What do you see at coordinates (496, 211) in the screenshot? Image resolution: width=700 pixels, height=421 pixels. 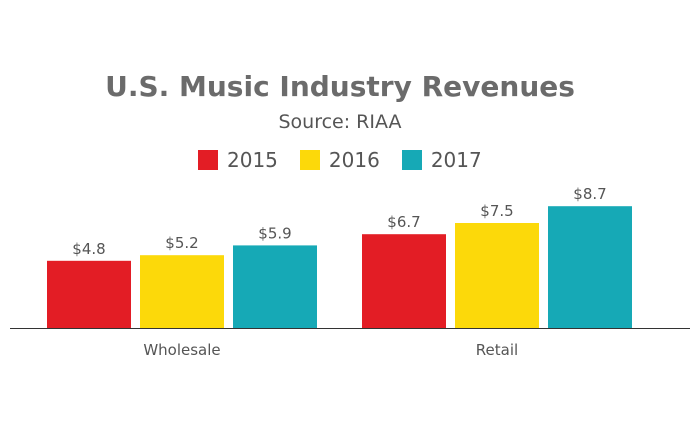 I see `data-label-retail-2016: $7.5` at bounding box center [496, 211].